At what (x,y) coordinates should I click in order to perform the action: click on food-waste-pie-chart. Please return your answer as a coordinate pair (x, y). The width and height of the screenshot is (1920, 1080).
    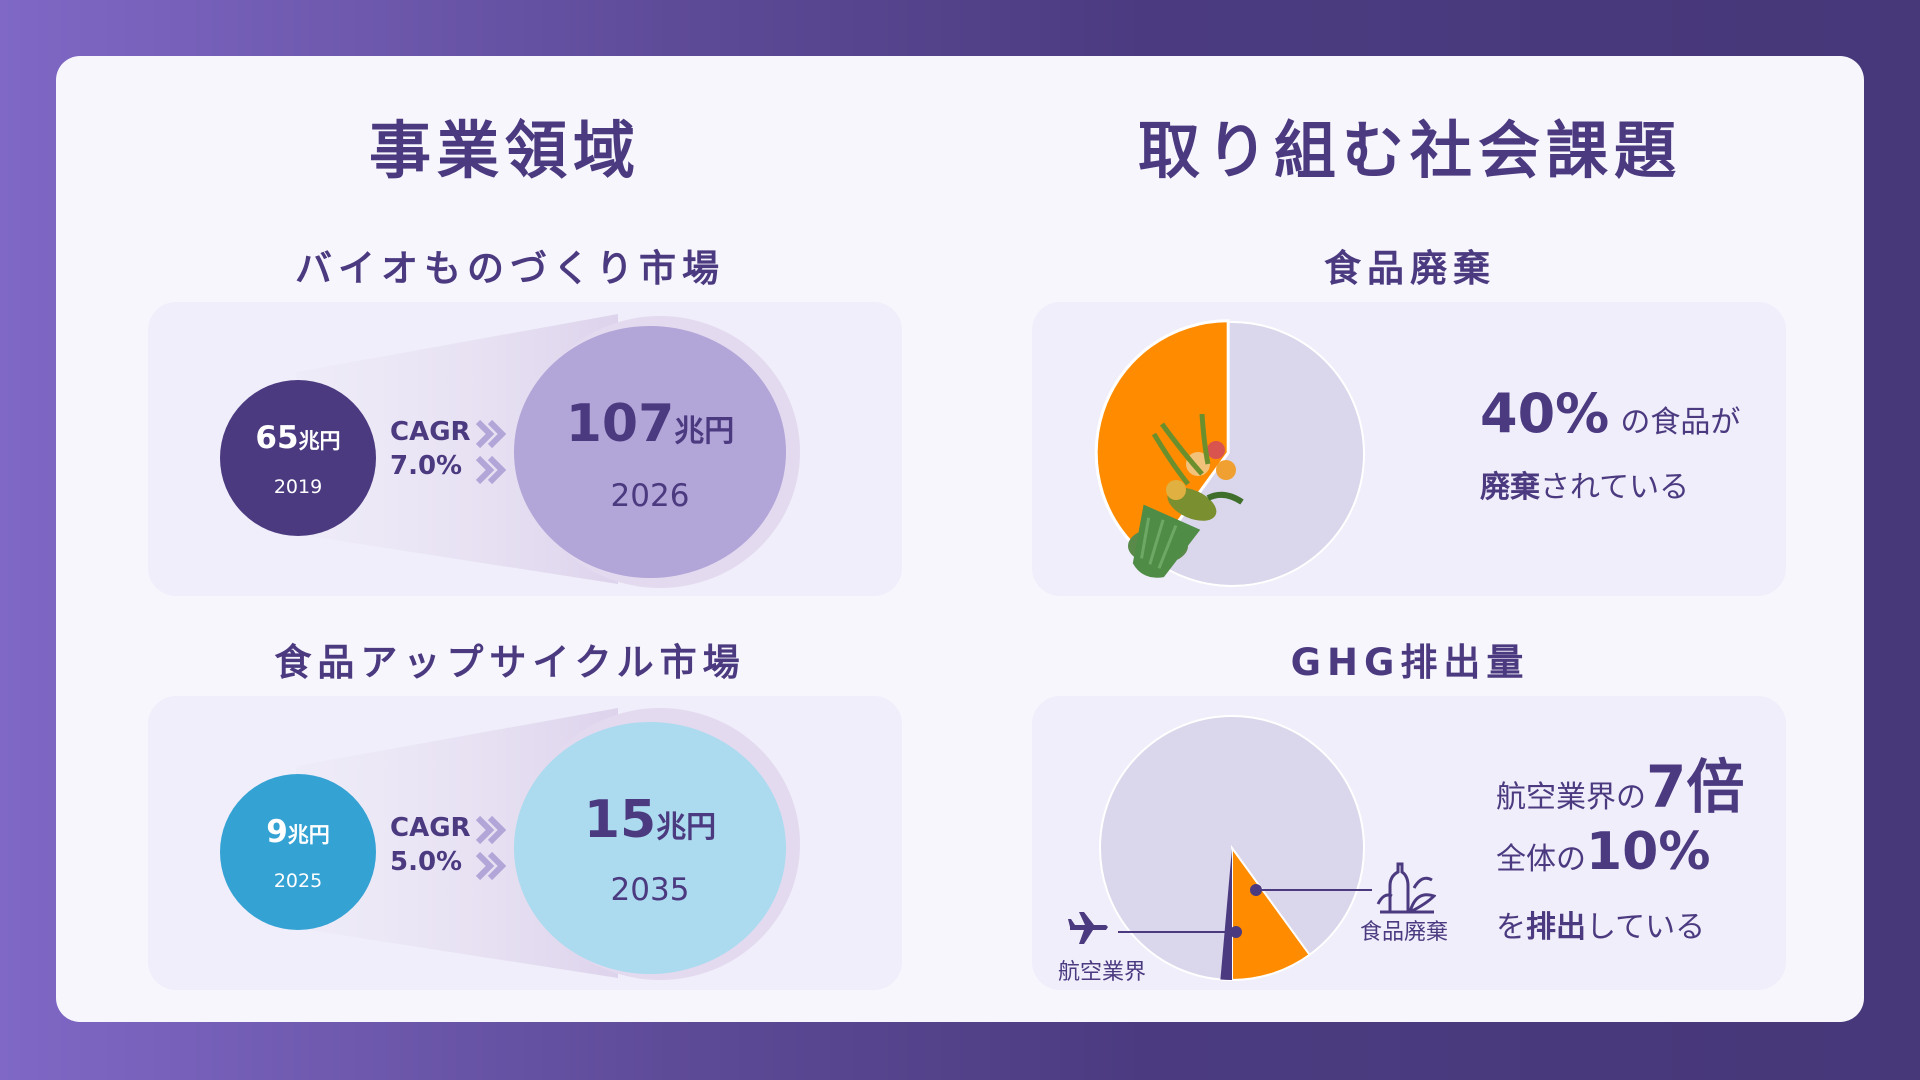
    Looking at the image, I should click on (1229, 453).